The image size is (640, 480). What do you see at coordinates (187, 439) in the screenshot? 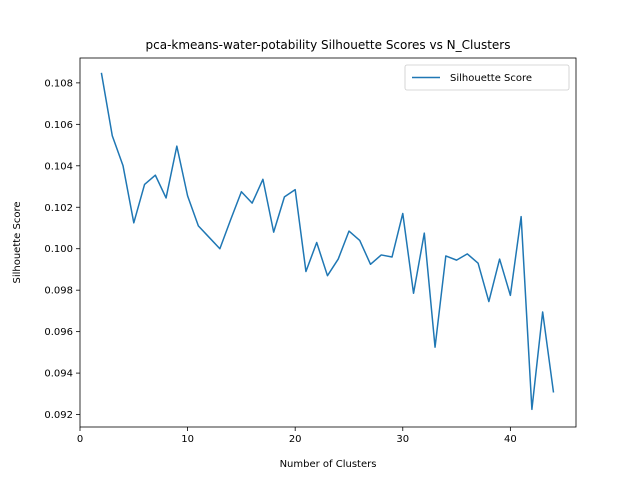
I see `x-tick-label: 10` at bounding box center [187, 439].